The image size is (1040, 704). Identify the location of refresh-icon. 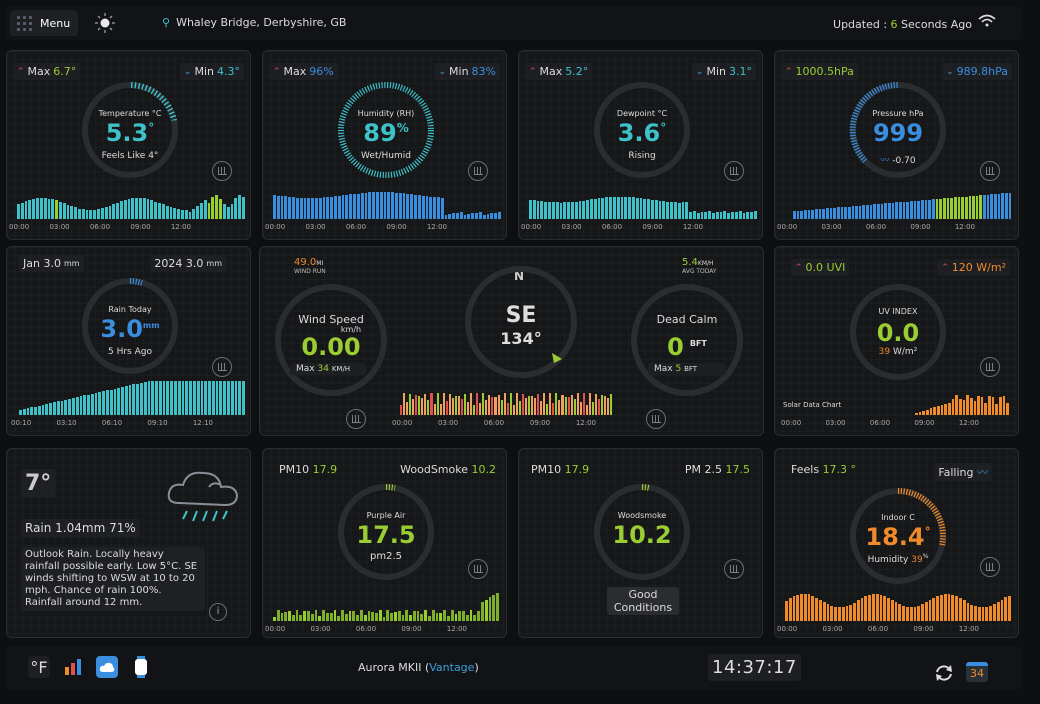
(944, 673).